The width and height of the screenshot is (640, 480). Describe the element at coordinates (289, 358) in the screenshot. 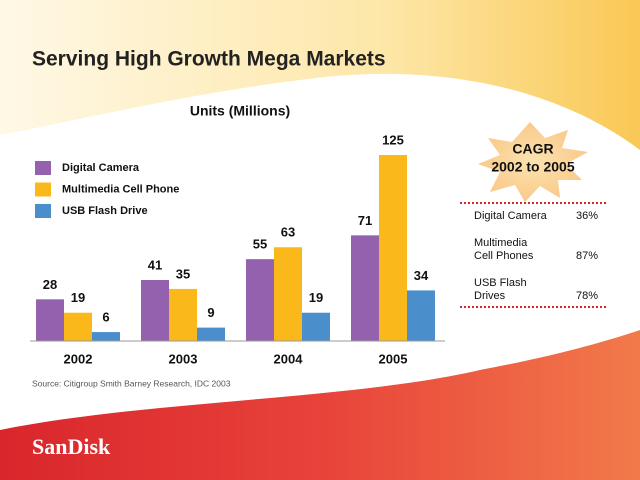

I see `x-tick-label: 2004` at that location.